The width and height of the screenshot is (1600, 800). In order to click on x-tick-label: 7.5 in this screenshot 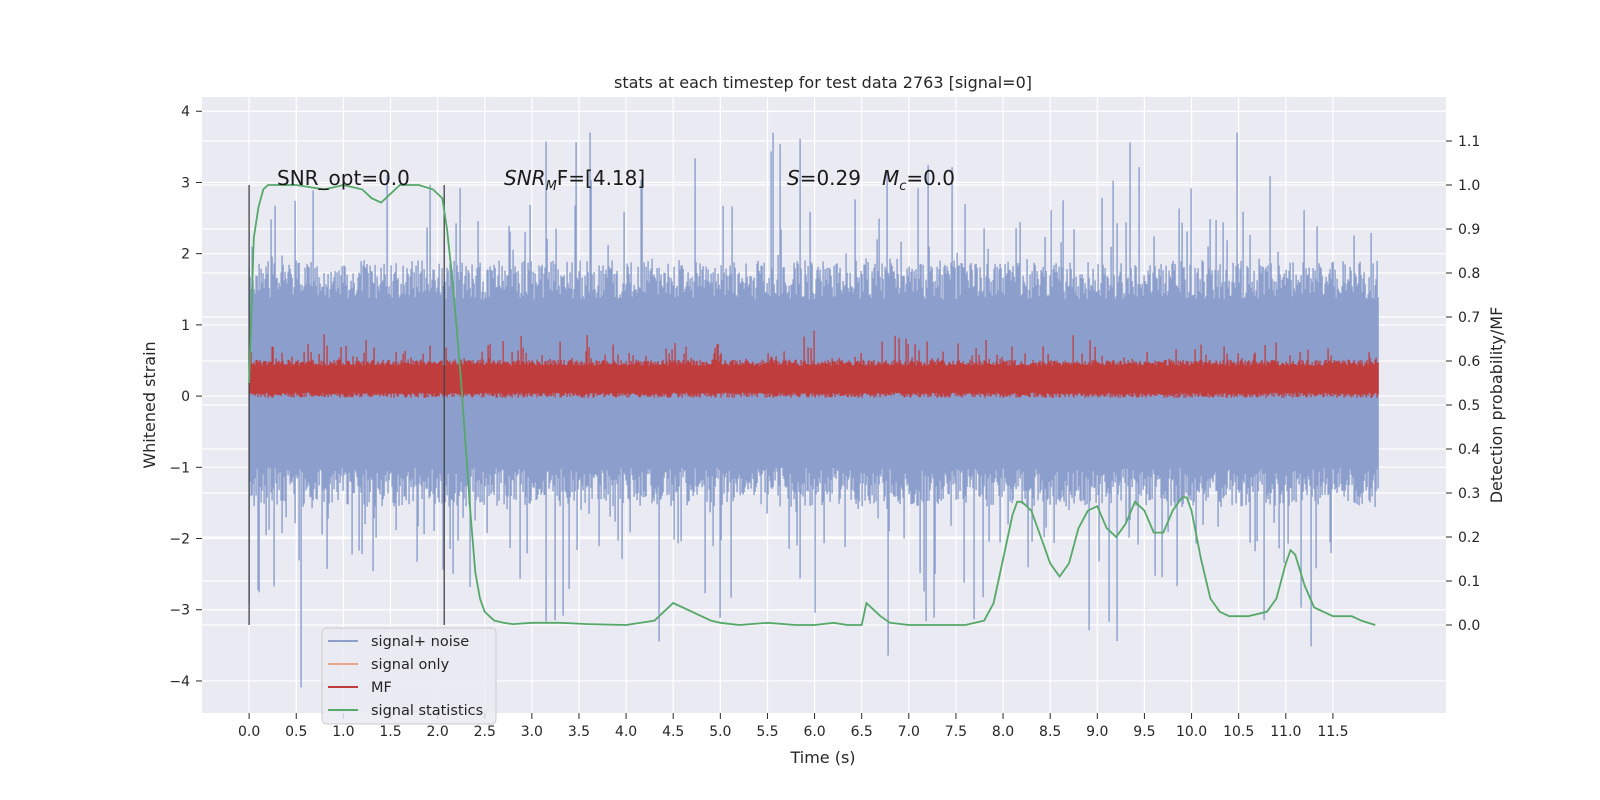, I will do `click(956, 732)`.